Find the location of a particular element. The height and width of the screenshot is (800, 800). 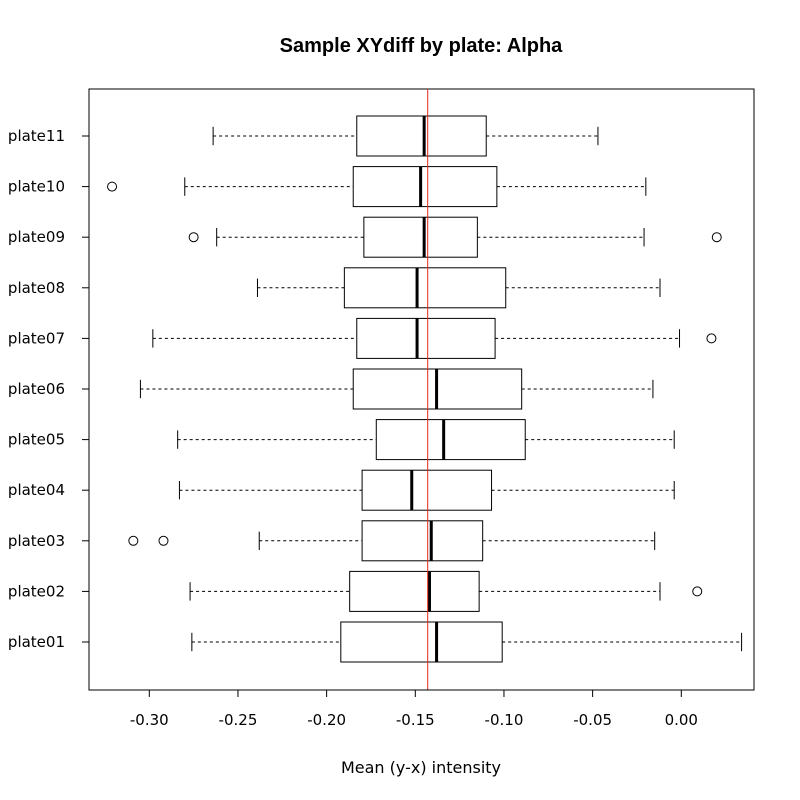

x-tick-label: 0.00 is located at coordinates (681, 720).